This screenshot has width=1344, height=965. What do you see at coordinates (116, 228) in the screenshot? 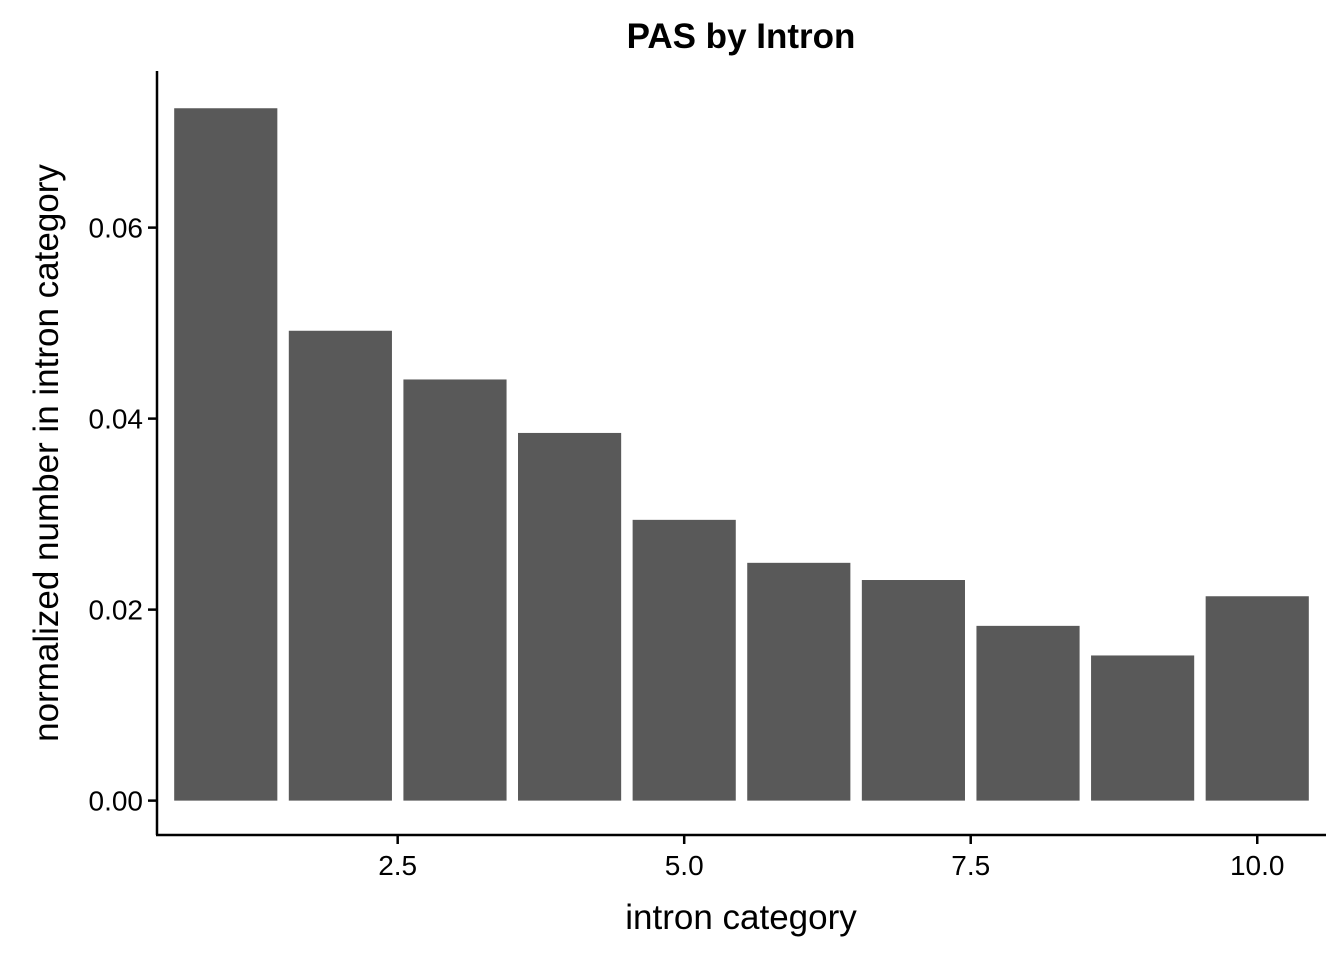
I see `y-tick-label: 0.06` at bounding box center [116, 228].